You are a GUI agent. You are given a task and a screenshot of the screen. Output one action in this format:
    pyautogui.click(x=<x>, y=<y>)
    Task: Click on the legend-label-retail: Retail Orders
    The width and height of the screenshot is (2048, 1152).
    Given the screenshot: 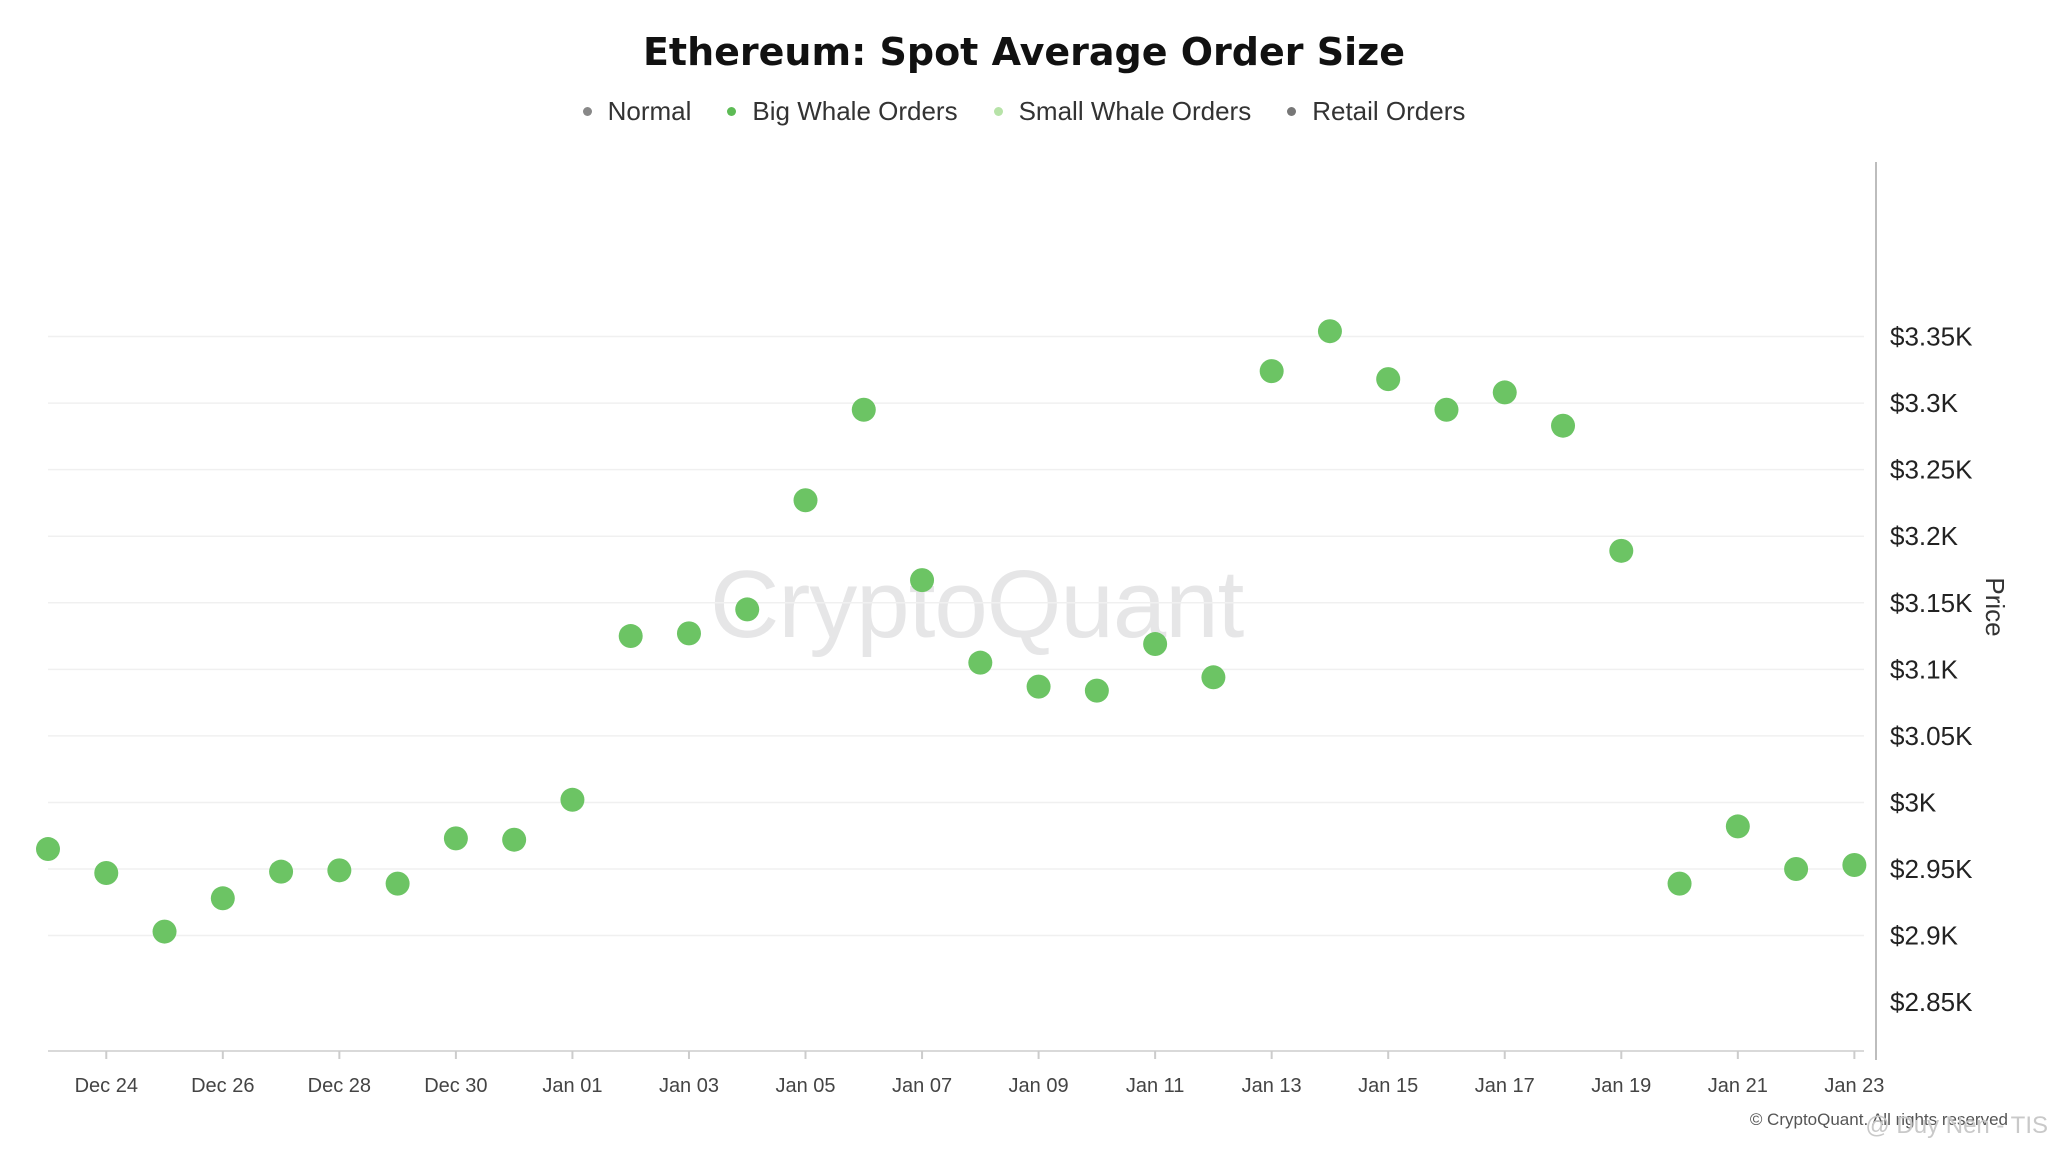 What is the action you would take?
    pyautogui.click(x=1389, y=111)
    